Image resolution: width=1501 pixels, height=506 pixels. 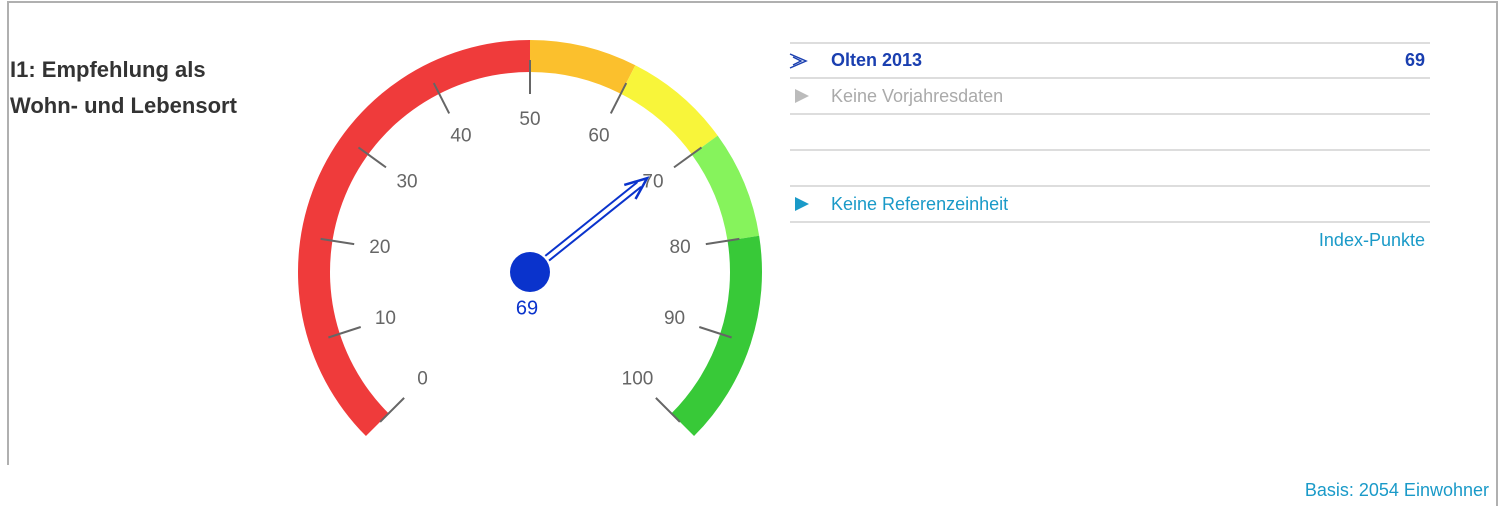 I want to click on tick-label: 80, so click(x=680, y=247).